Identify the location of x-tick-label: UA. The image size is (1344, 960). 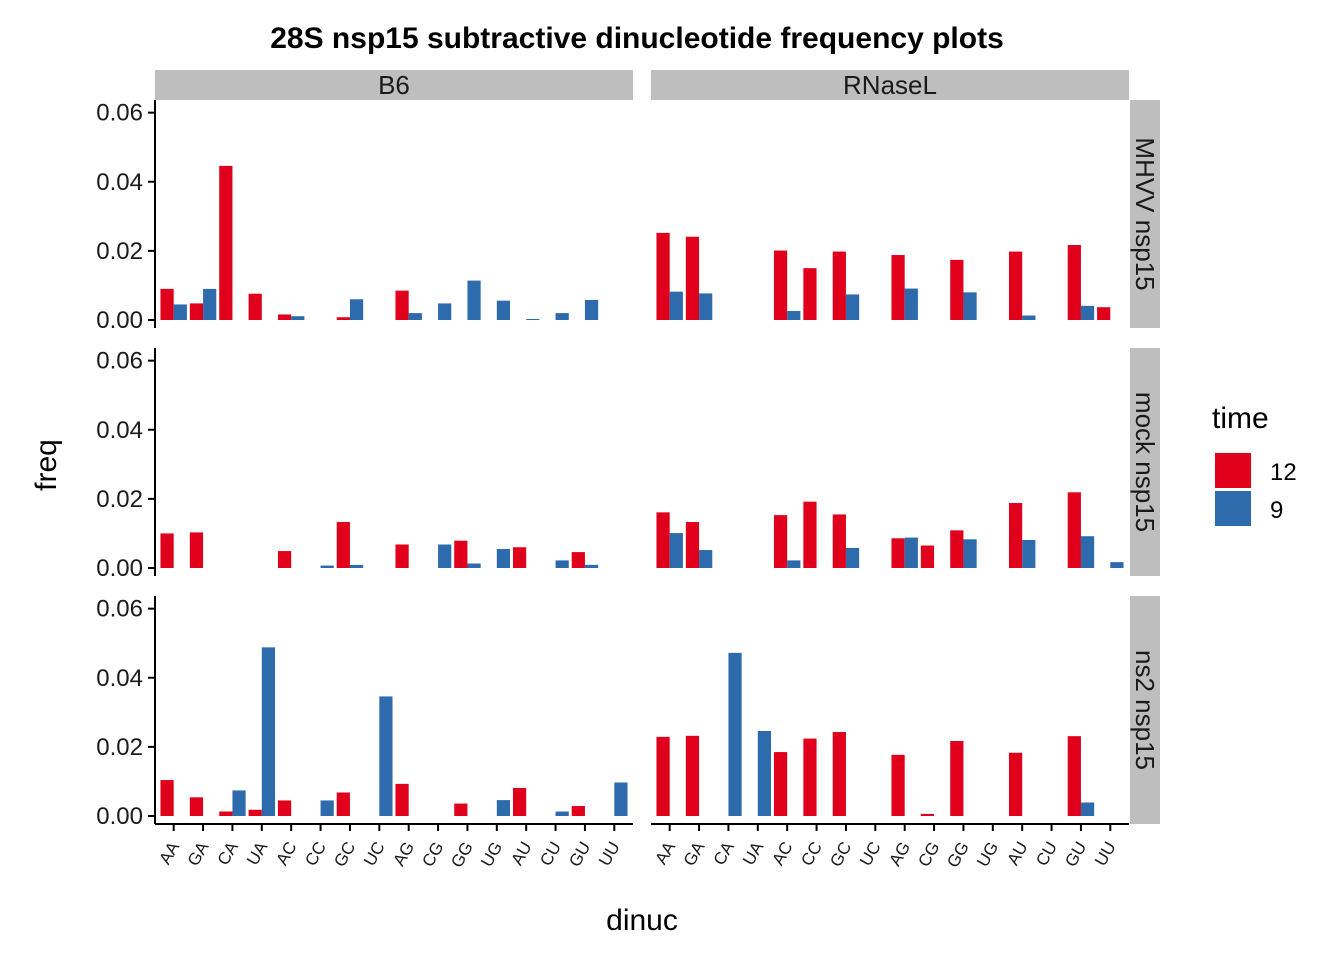
(753, 853).